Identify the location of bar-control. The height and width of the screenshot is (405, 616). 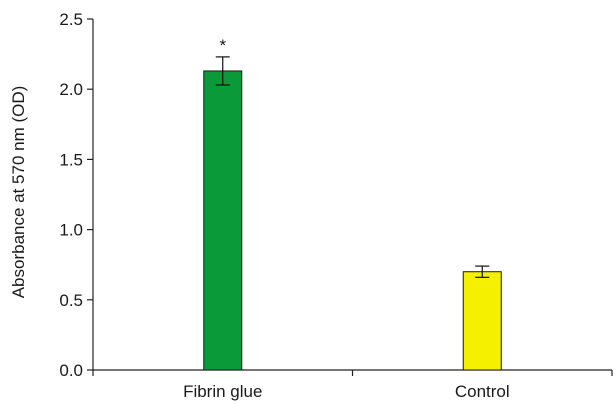
(482, 321).